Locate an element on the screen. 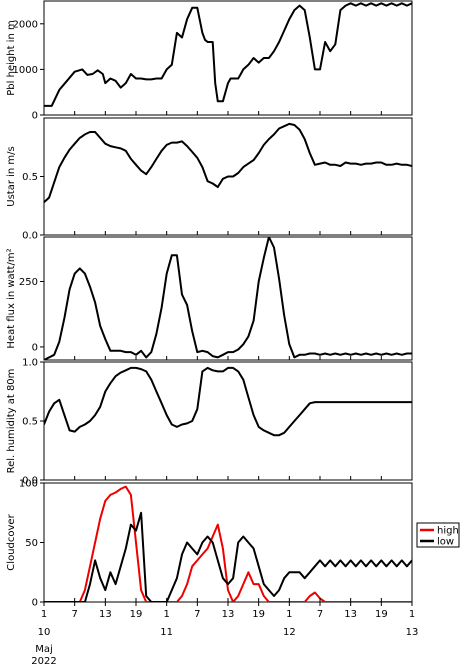 This screenshot has width=461, height=664. y-tick-label: 100 is located at coordinates (28, 484).